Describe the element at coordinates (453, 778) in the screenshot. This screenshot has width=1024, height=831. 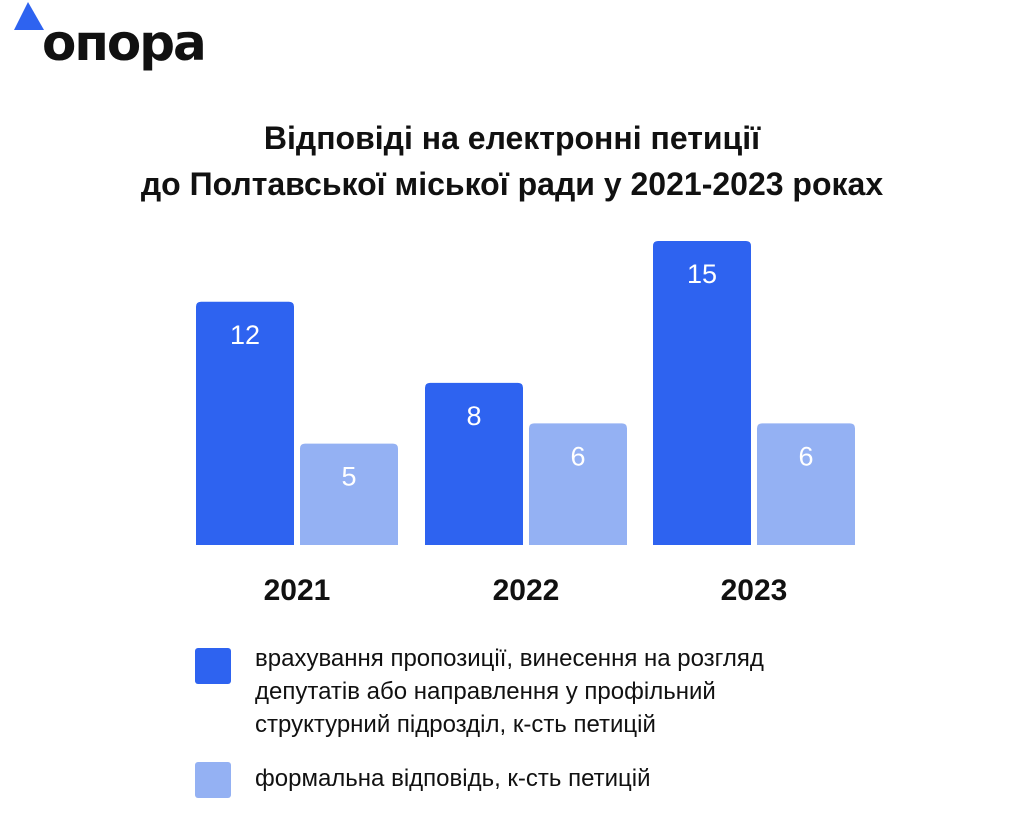
I see `legend-label-formal-line-1: формальна відповідь, к-сть петицій` at that location.